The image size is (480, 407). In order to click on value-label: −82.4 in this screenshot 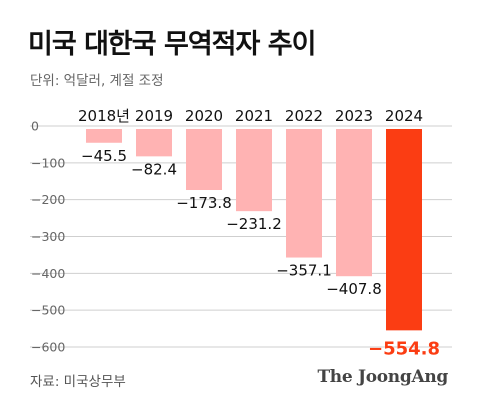, I will do `click(154, 169)`.